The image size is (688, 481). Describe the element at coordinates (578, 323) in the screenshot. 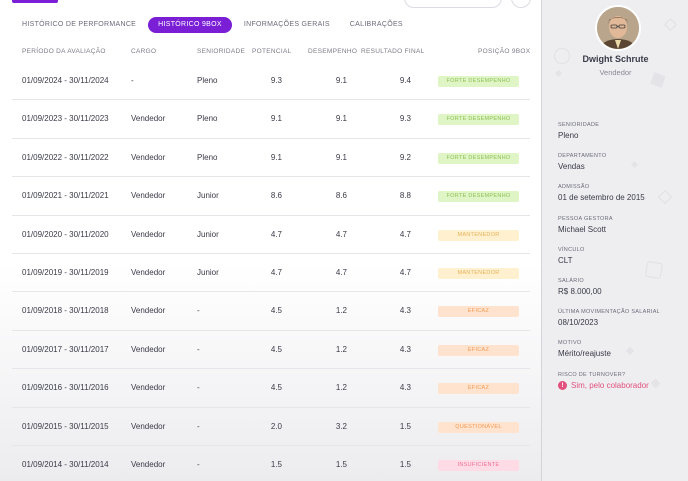

I see `profile-field-value: 08/10/2023` at that location.